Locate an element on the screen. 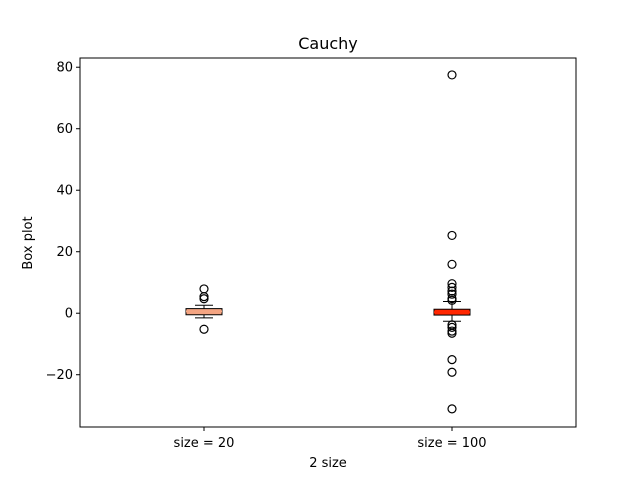 The height and width of the screenshot is (485, 640). y-tick-label: 40 is located at coordinates (64, 191).